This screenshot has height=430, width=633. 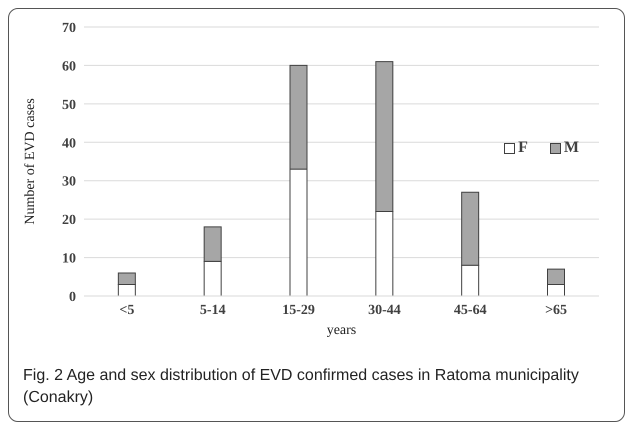 I want to click on x-tick-label: >65, so click(x=556, y=310).